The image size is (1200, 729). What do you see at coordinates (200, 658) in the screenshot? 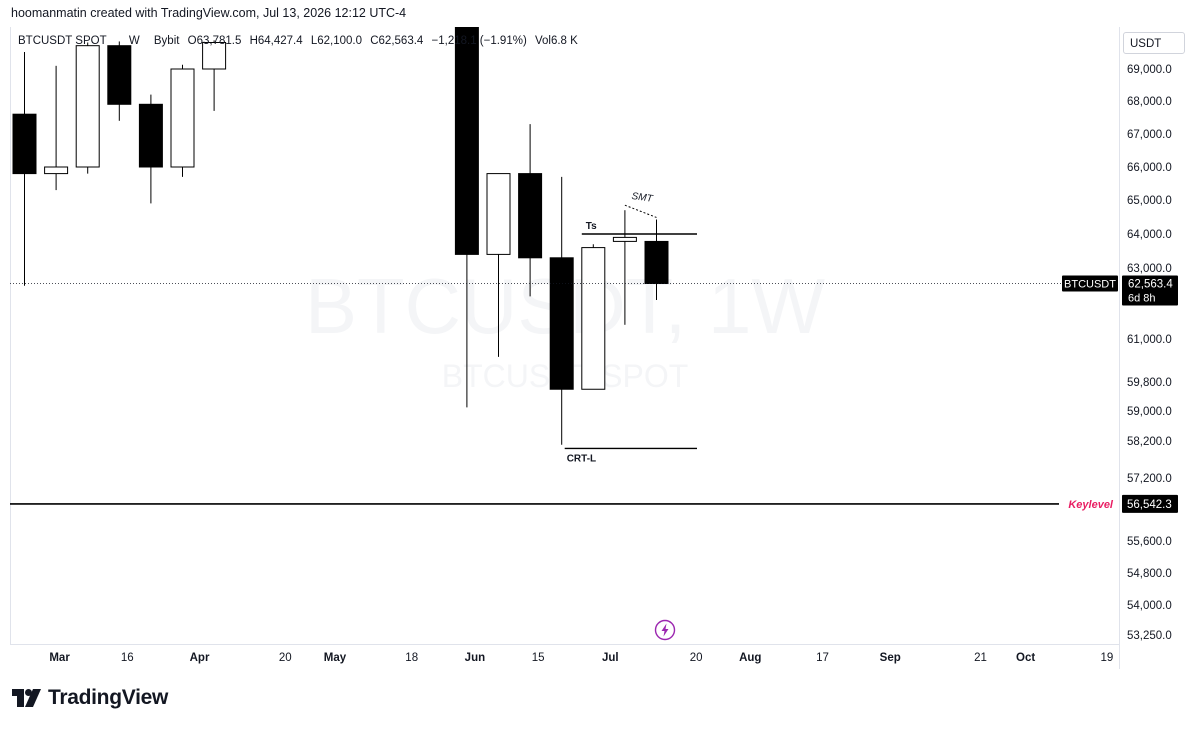
I see `x-tick-label: Apr` at bounding box center [200, 658].